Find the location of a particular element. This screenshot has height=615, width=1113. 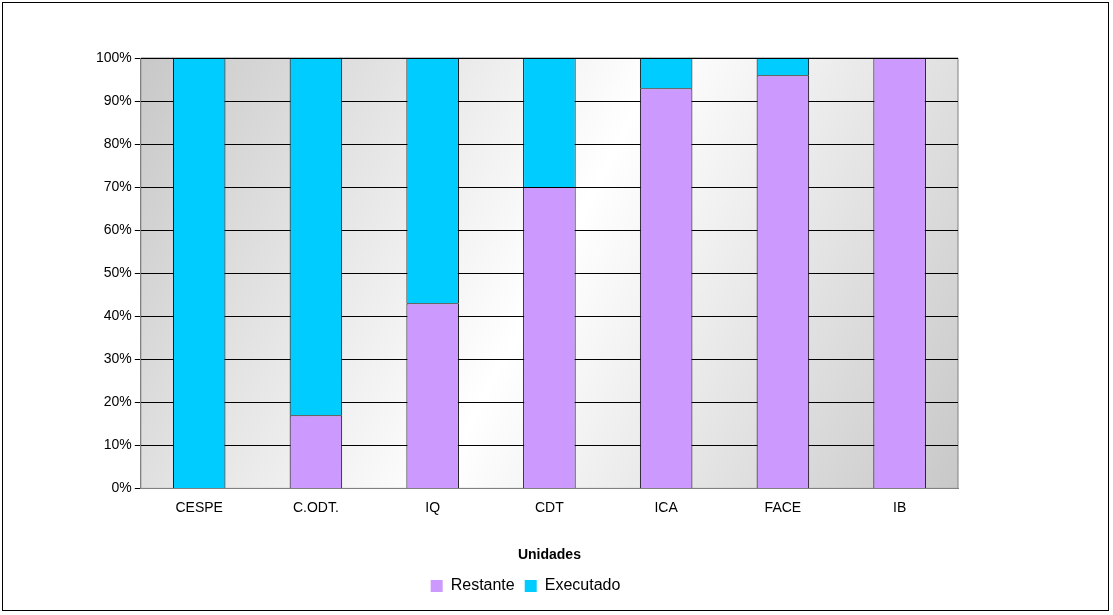

y-tick-label: 40% is located at coordinates (117, 315).